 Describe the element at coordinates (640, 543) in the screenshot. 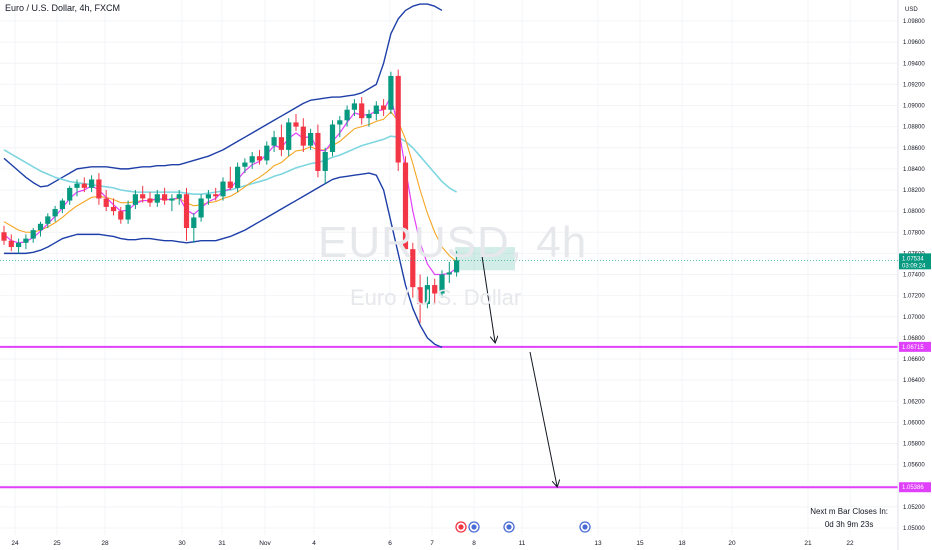

I see `x-tick-label: 15` at that location.